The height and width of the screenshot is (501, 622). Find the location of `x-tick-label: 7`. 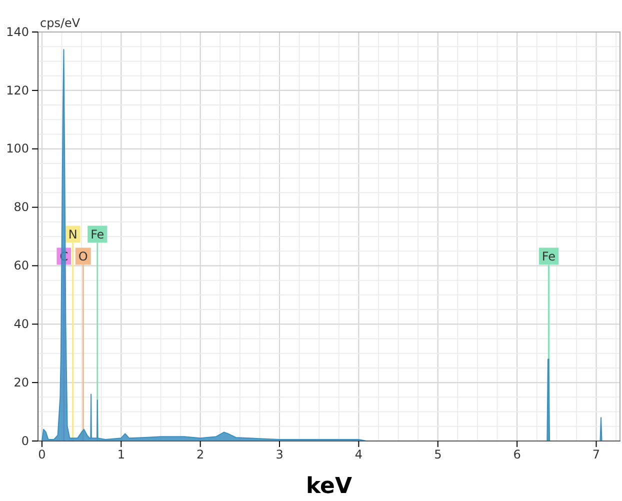

x-tick-label: 7 is located at coordinates (596, 455).